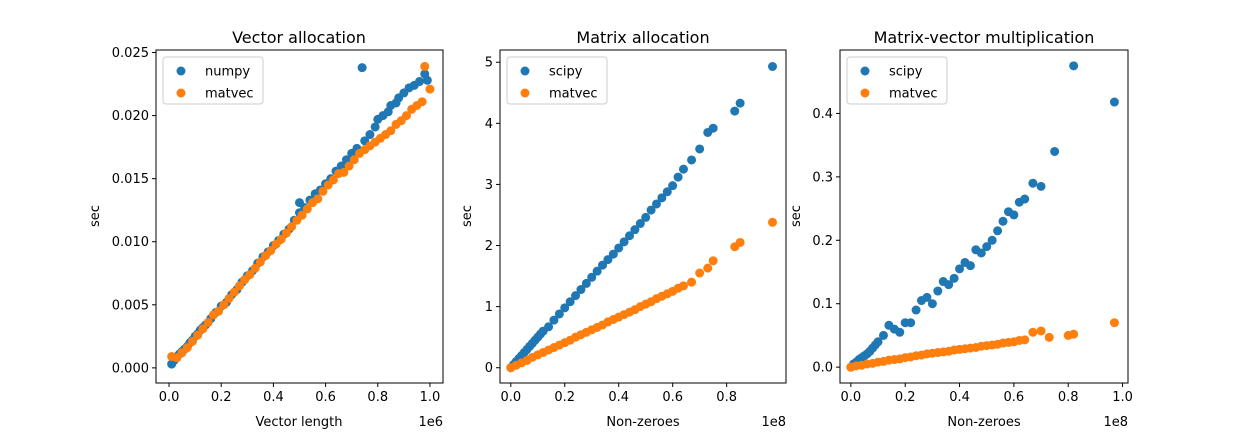 The height and width of the screenshot is (434, 1251). What do you see at coordinates (130, 116) in the screenshot?
I see `y-tick-label: 0.020` at bounding box center [130, 116].